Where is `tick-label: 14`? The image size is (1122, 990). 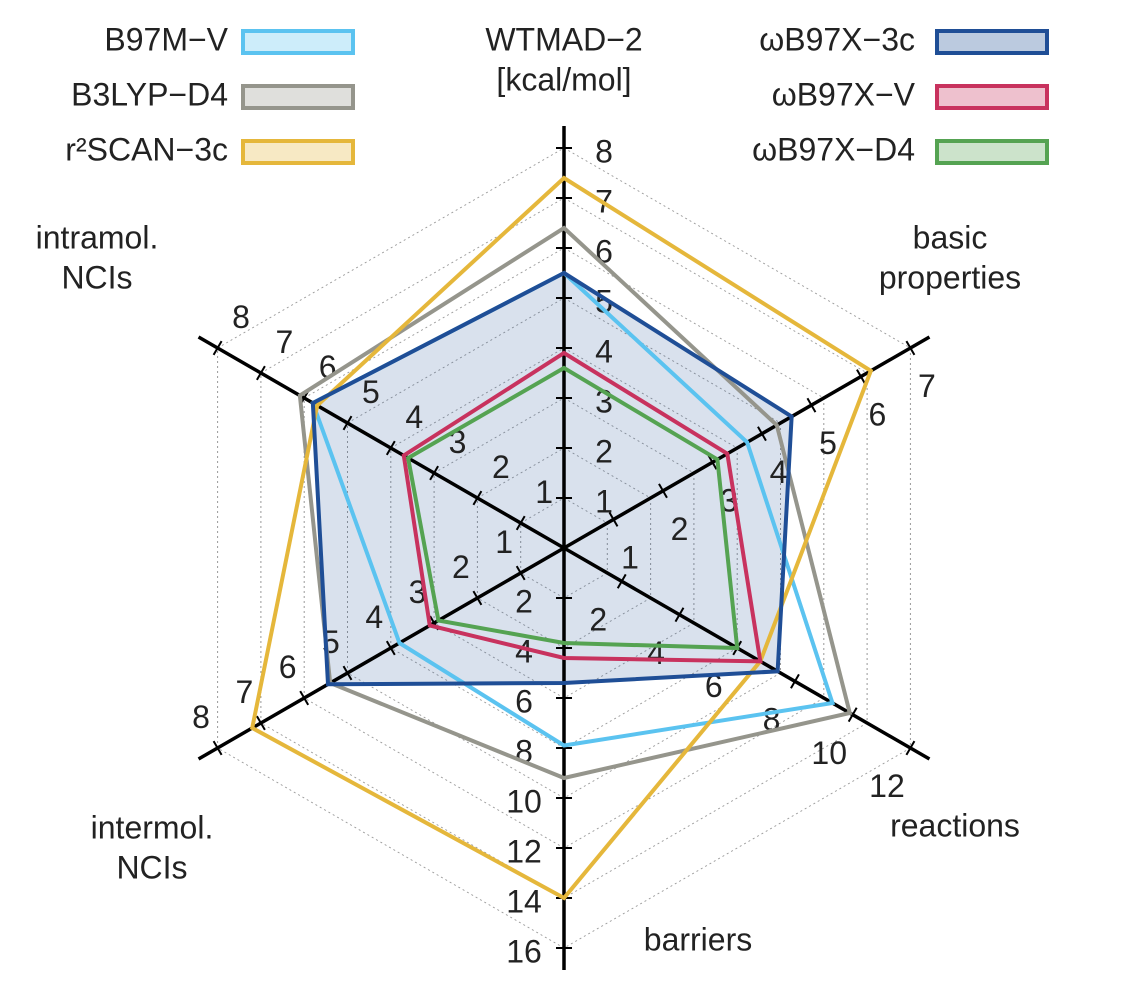
tick-label: 14 is located at coordinates (524, 901).